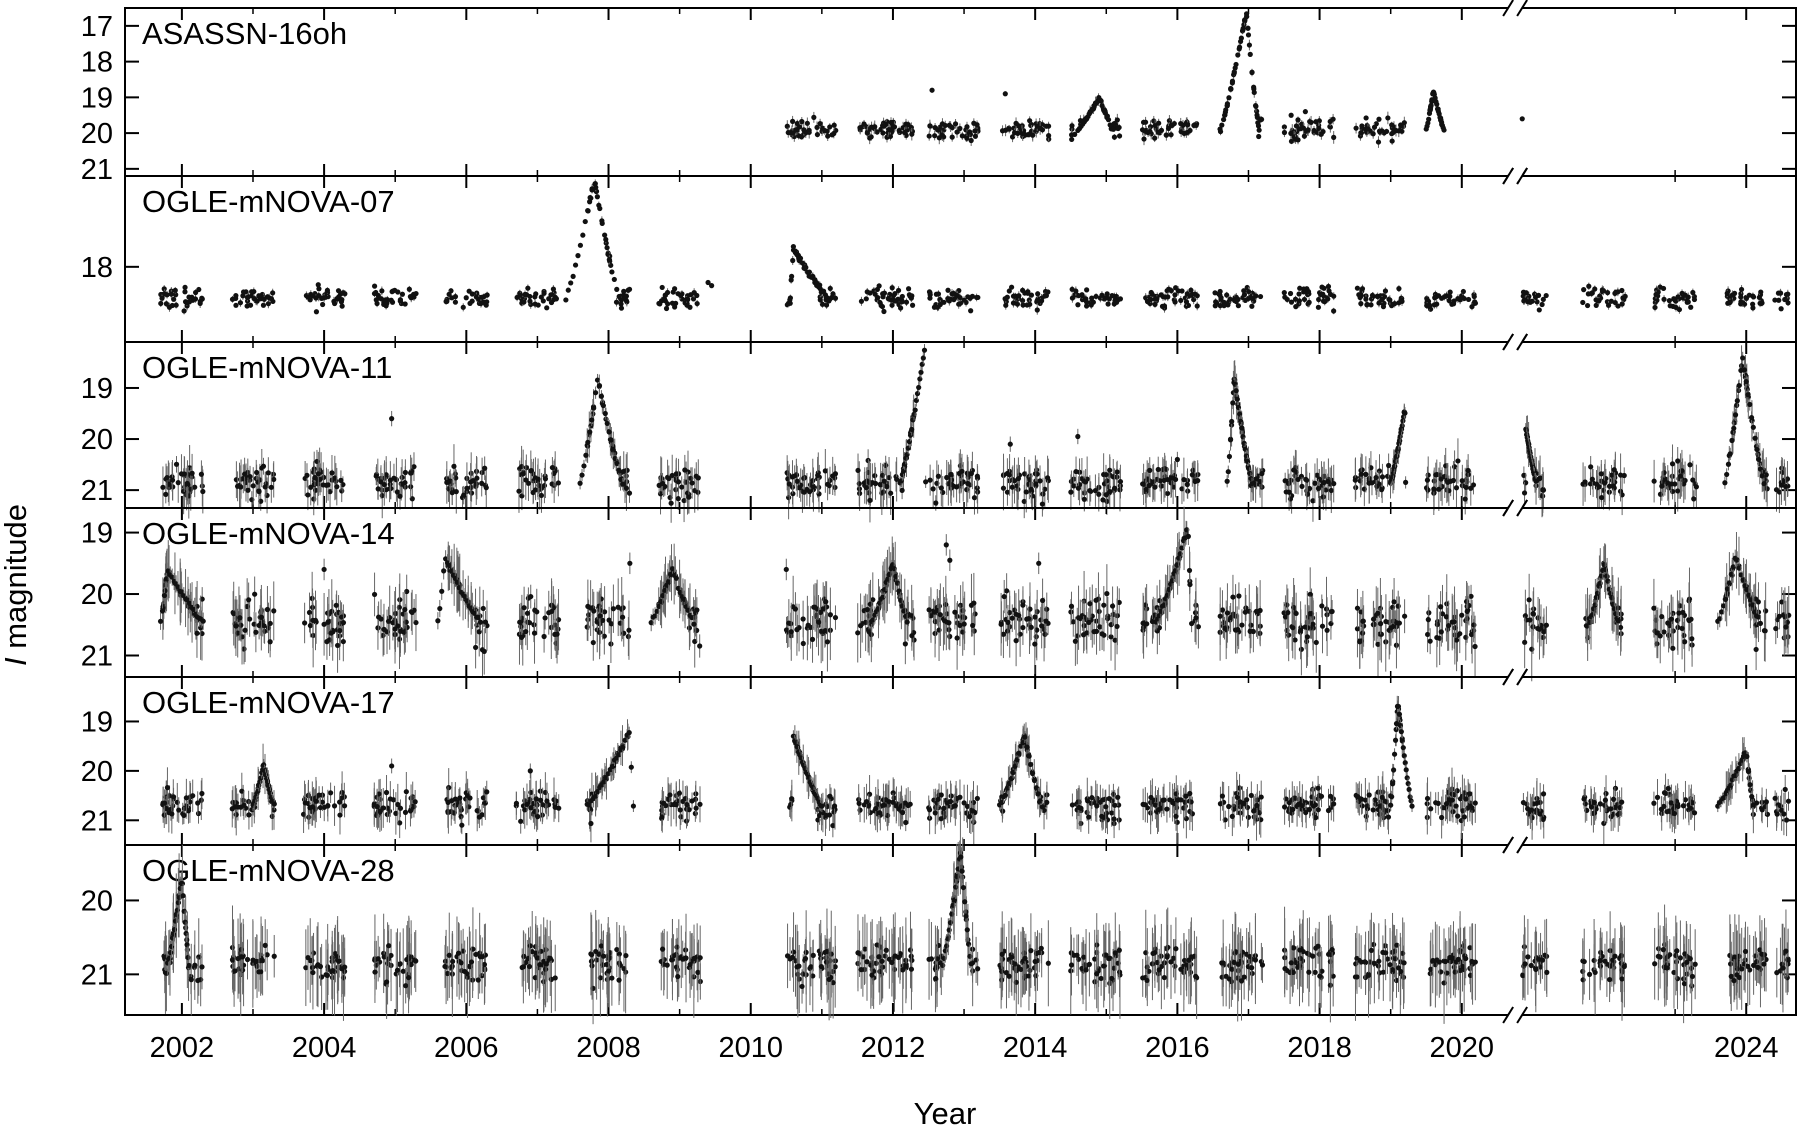  What do you see at coordinates (267, 367) in the screenshot?
I see `panel-title: OGLE-mNOVA-11` at bounding box center [267, 367].